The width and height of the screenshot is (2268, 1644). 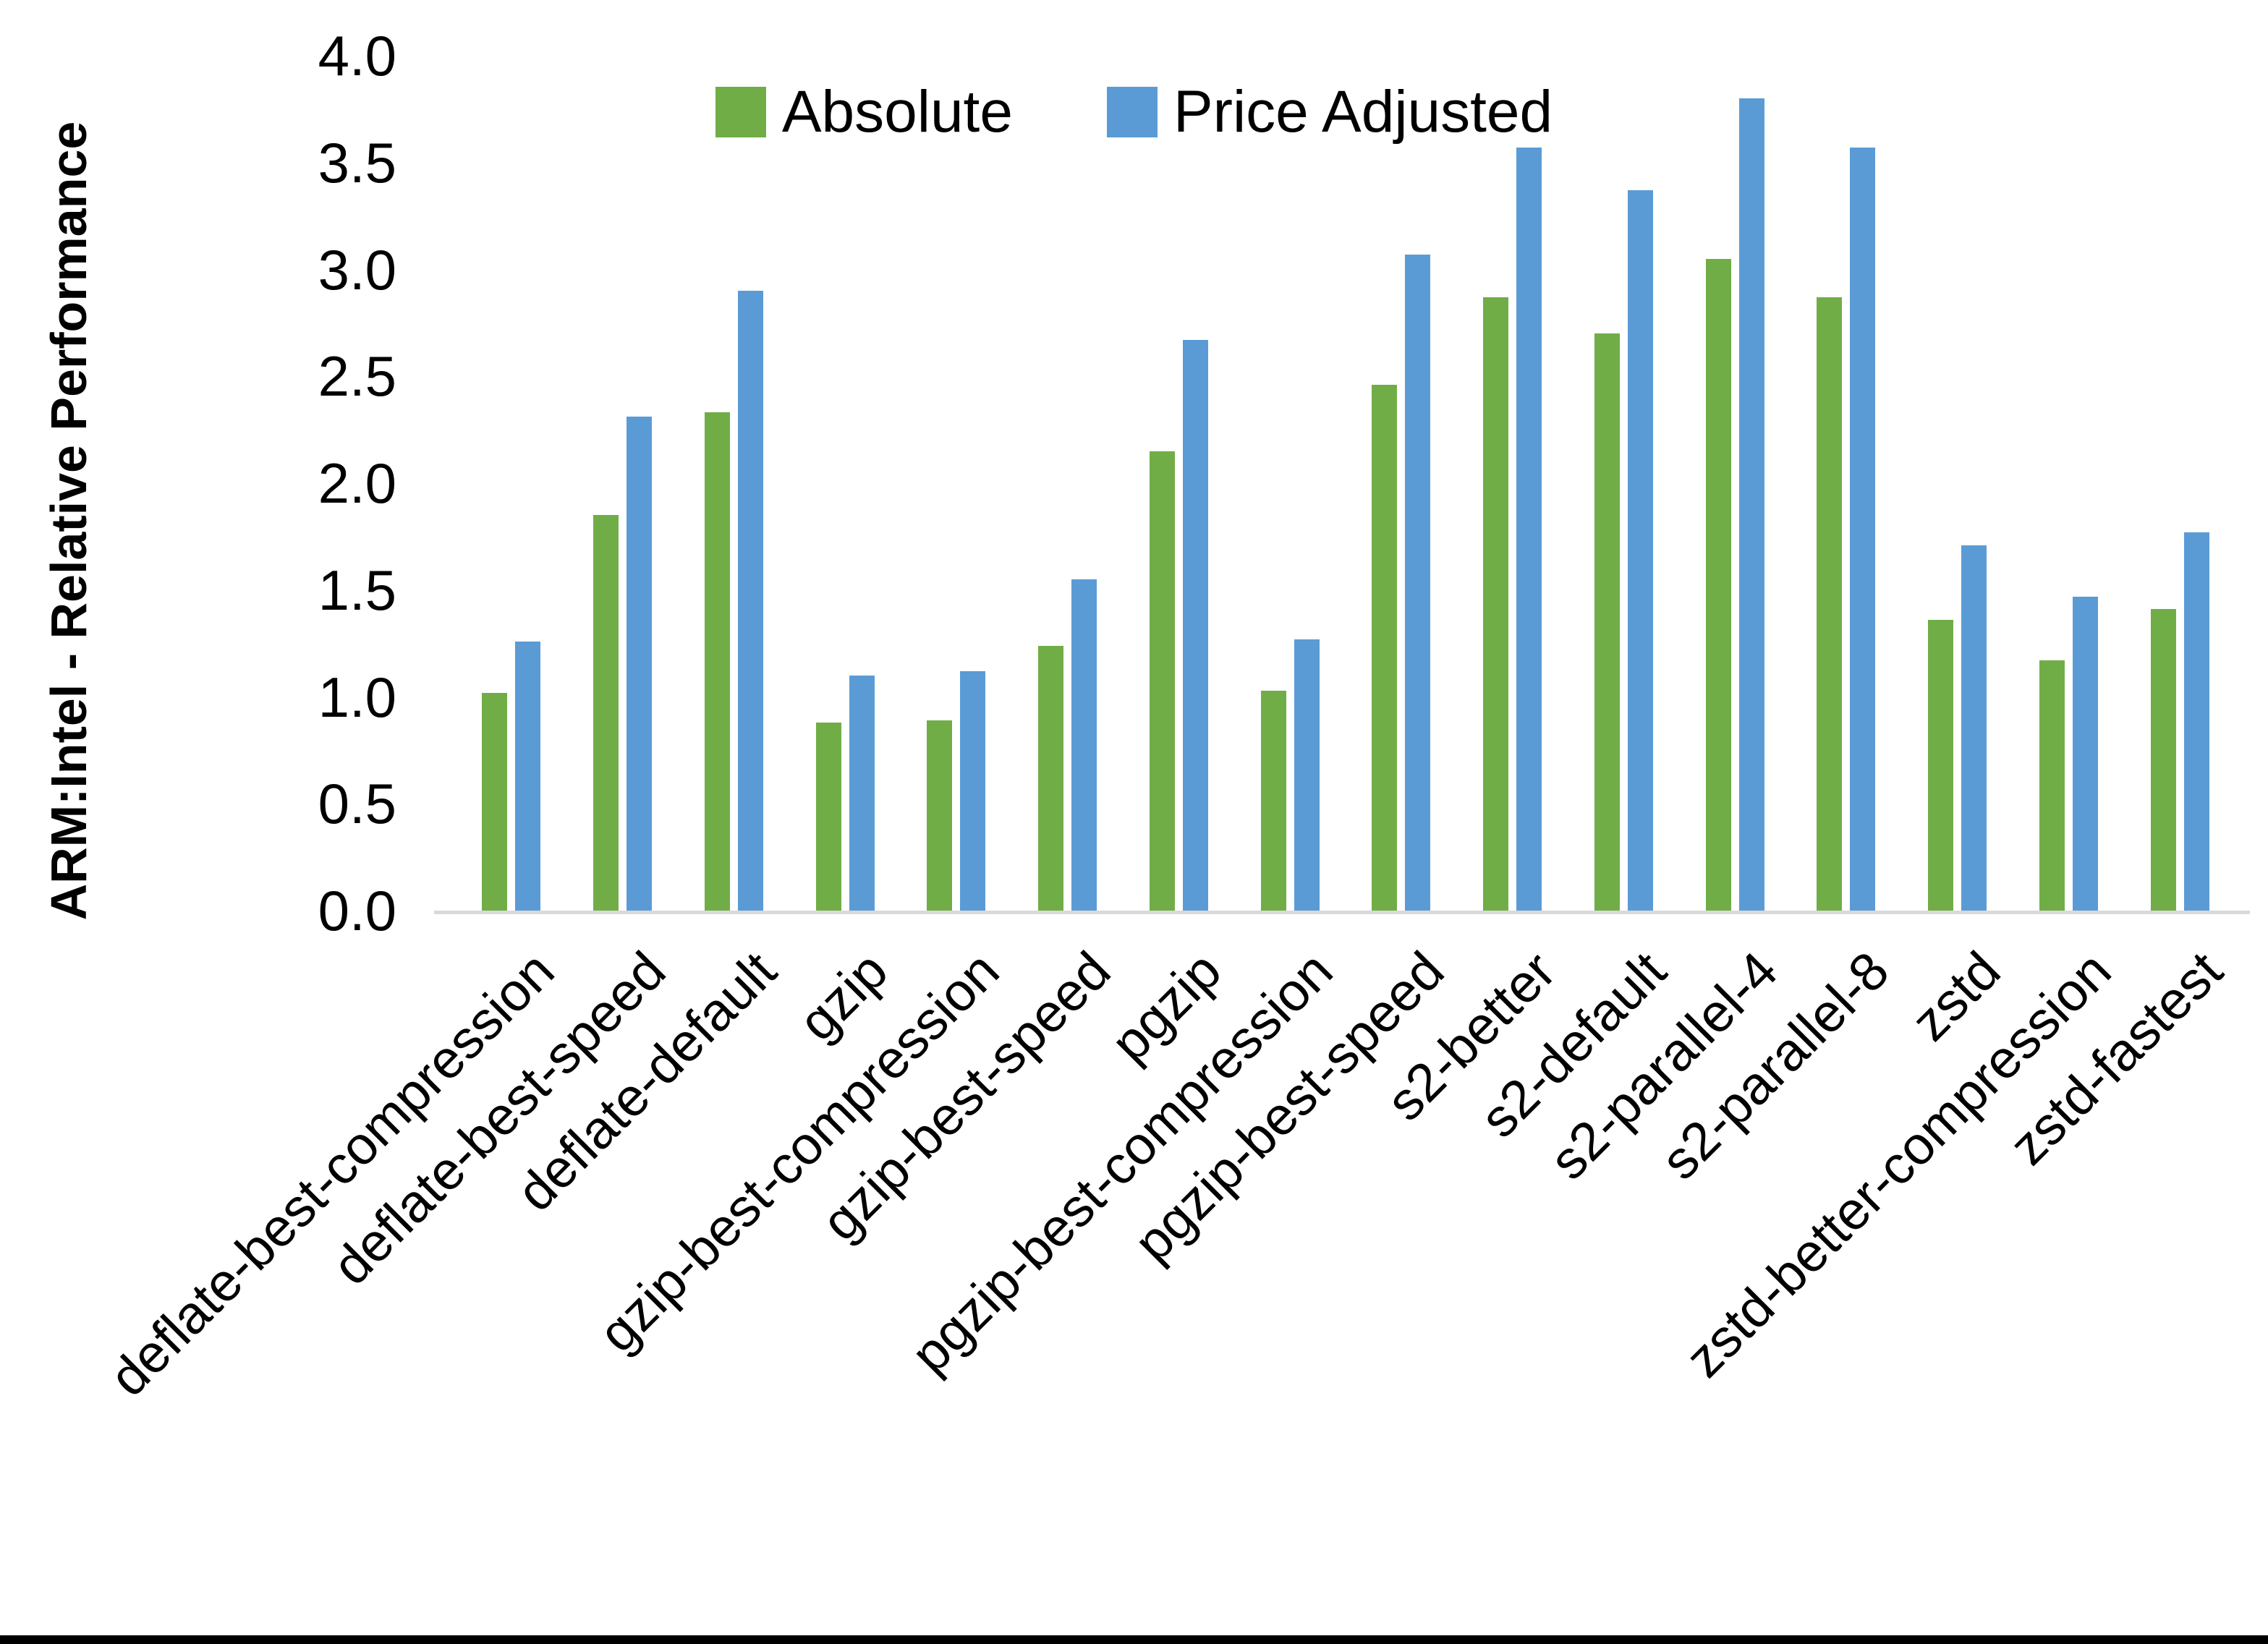 What do you see at coordinates (897, 112) in the screenshot?
I see `legend-label: Absolute` at bounding box center [897, 112].